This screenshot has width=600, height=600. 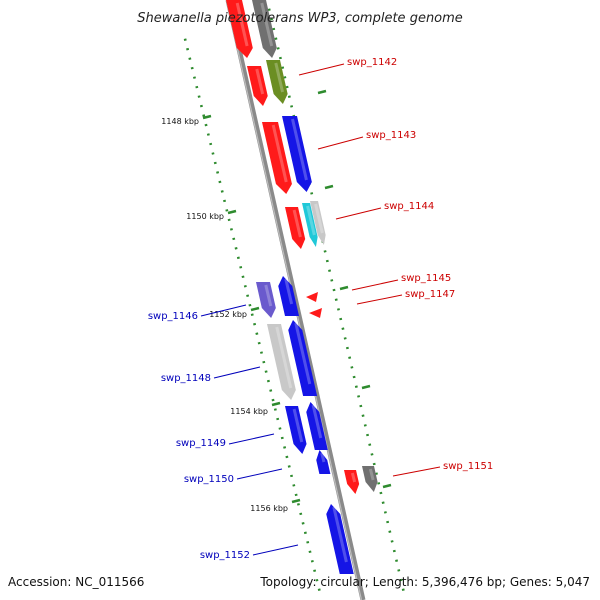 I want to click on gene-swp-1141-red, so click(x=239, y=29).